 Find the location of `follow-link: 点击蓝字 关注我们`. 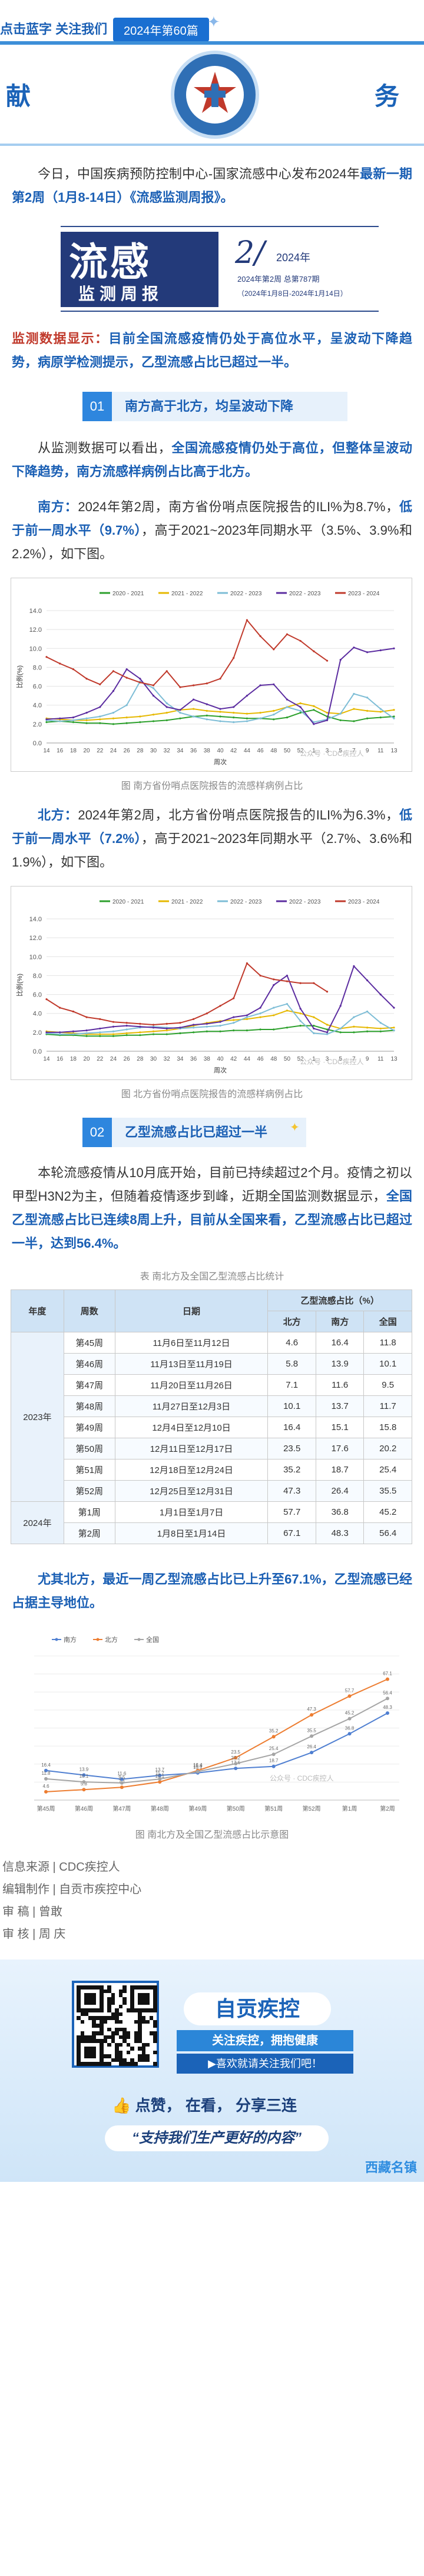

follow-link: 点击蓝字 关注我们 is located at coordinates (54, 29).